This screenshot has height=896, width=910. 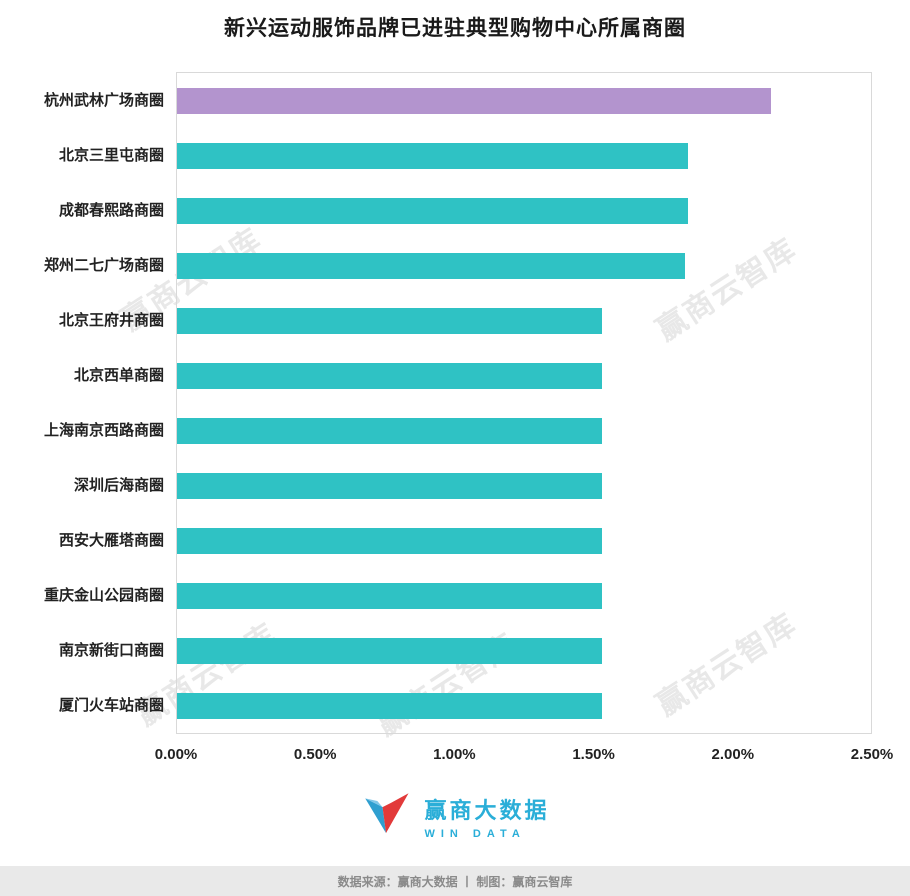 I want to click on win-data-logo-icon, so click(x=386, y=816).